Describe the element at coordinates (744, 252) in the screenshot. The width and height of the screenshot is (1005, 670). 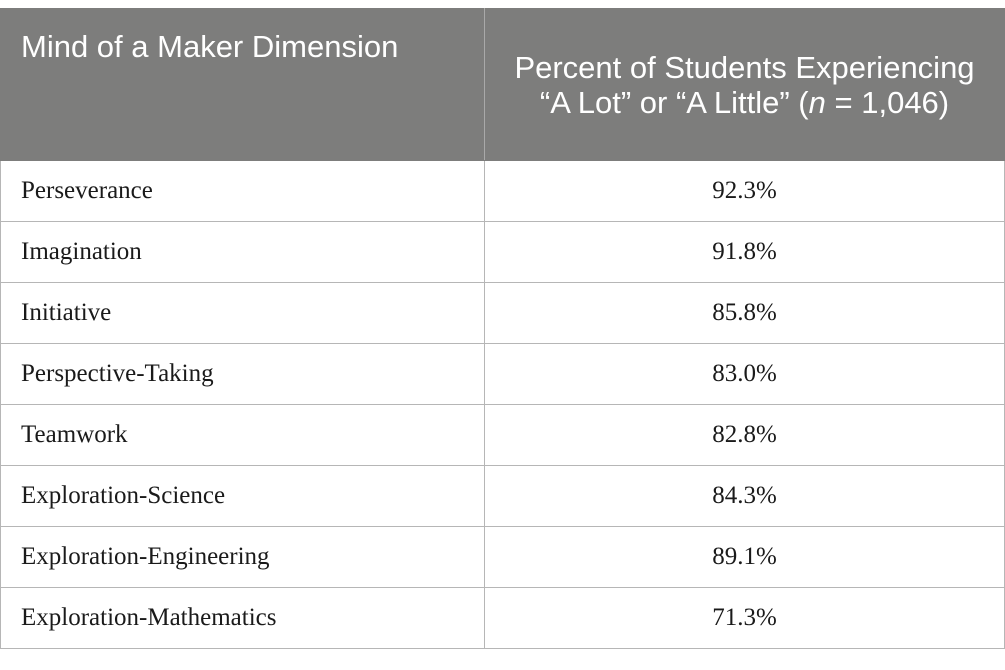
I see `percent-cell: 91.8%` at that location.